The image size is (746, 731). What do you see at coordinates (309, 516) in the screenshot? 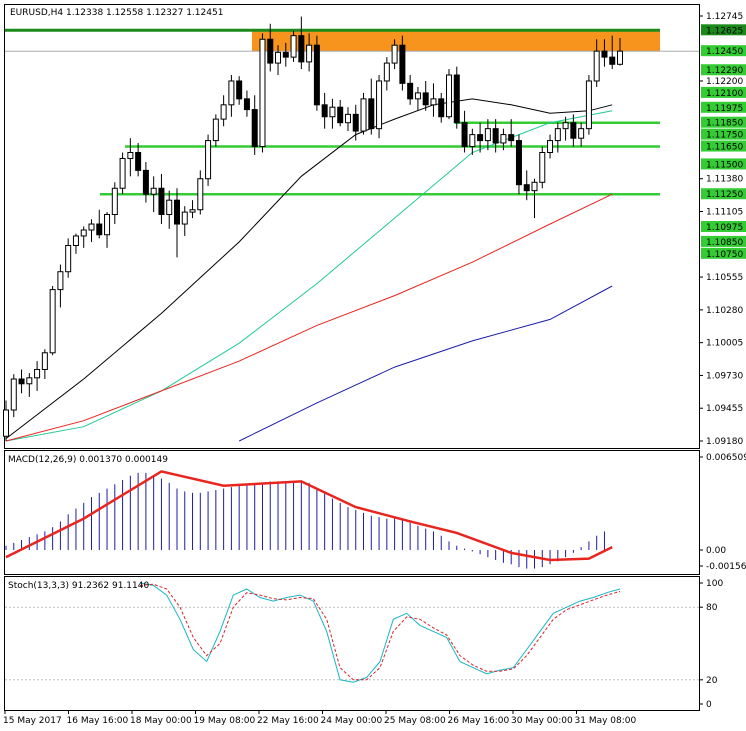
I see `macd-signal-line` at bounding box center [309, 516].